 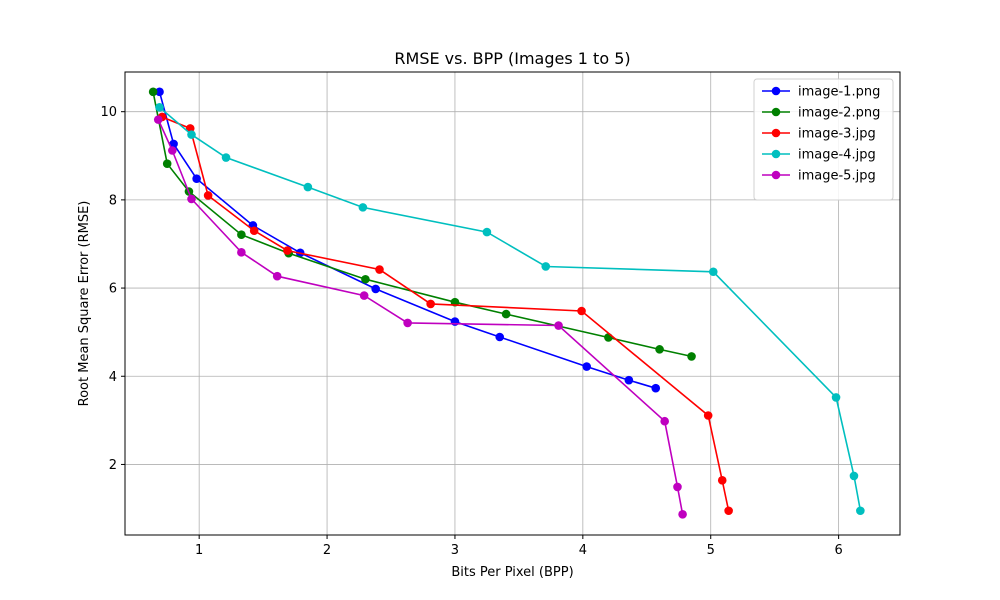 What do you see at coordinates (327, 550) in the screenshot?
I see `x-tick-label: 2` at bounding box center [327, 550].